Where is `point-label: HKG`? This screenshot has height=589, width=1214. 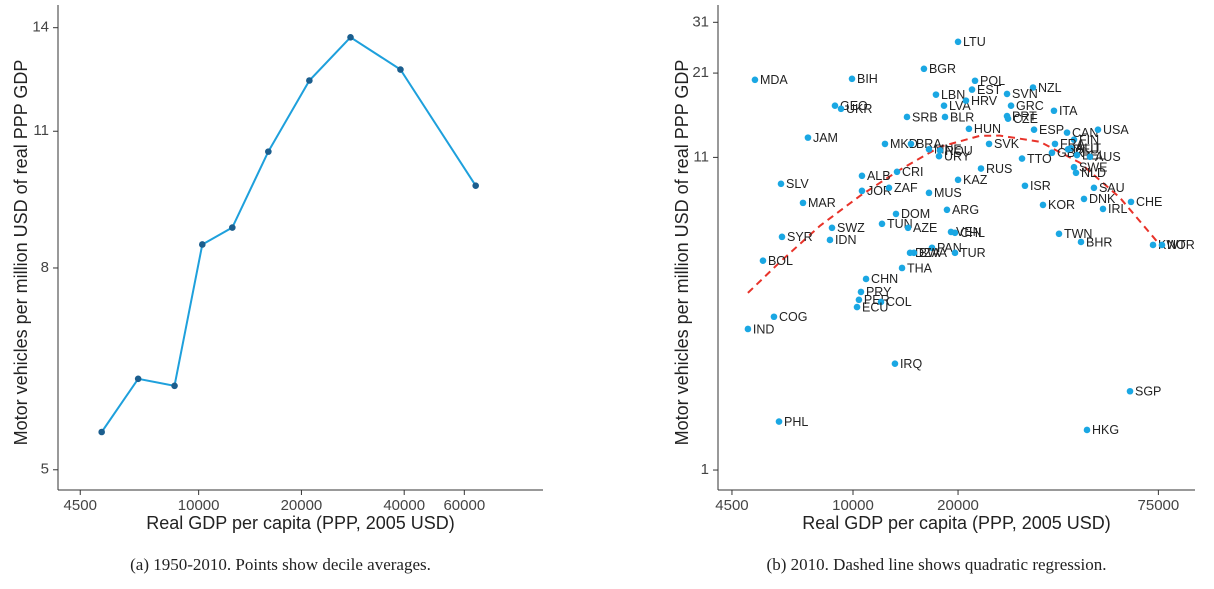
point-label: HKG is located at coordinates (1105, 430).